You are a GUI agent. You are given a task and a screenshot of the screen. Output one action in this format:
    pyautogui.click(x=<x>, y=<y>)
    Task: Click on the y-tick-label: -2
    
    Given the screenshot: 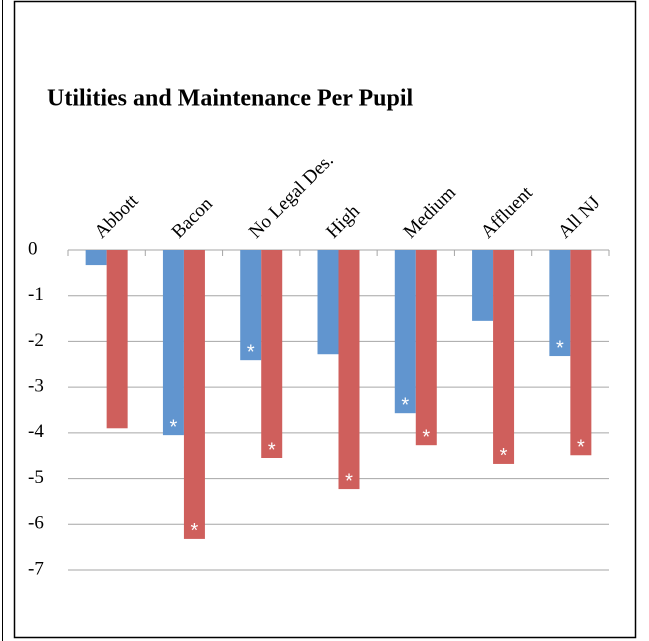 What is the action you would take?
    pyautogui.click(x=36, y=340)
    